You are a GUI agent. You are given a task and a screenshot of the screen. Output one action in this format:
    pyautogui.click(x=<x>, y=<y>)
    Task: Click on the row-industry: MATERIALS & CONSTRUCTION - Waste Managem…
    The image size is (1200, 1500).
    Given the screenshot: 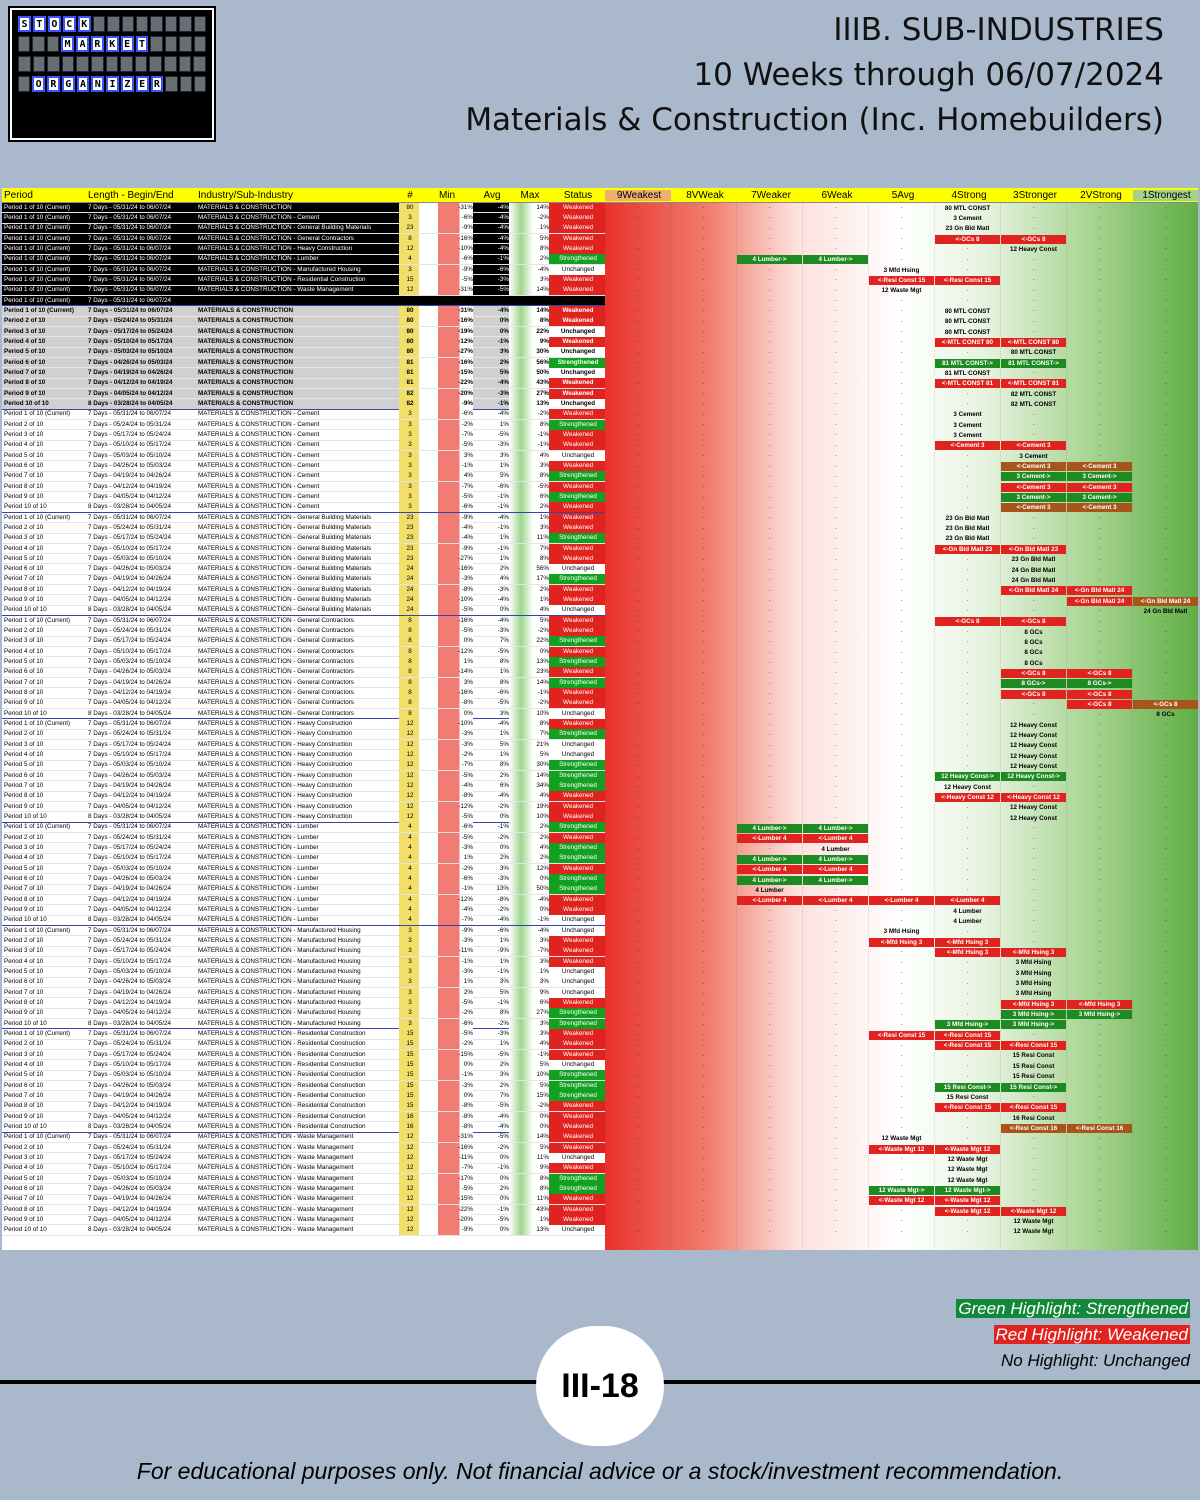 What is the action you would take?
    pyautogui.click(x=276, y=1199)
    